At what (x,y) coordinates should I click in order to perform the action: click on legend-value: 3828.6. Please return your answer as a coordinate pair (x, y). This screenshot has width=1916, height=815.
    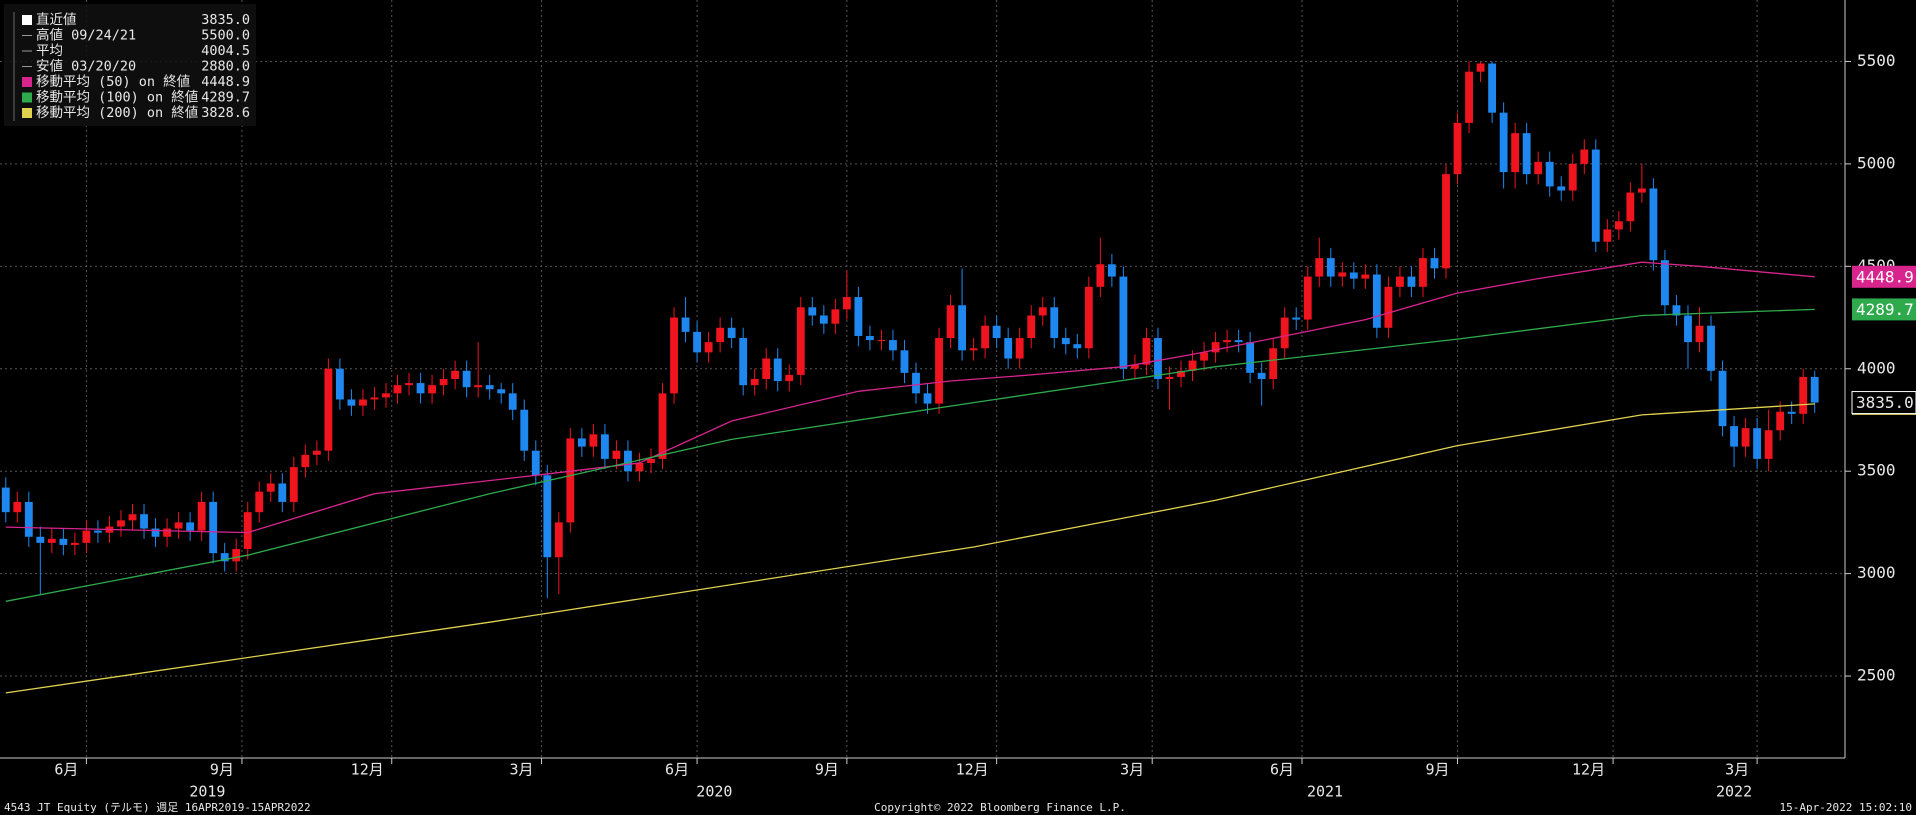
    Looking at the image, I should click on (225, 113).